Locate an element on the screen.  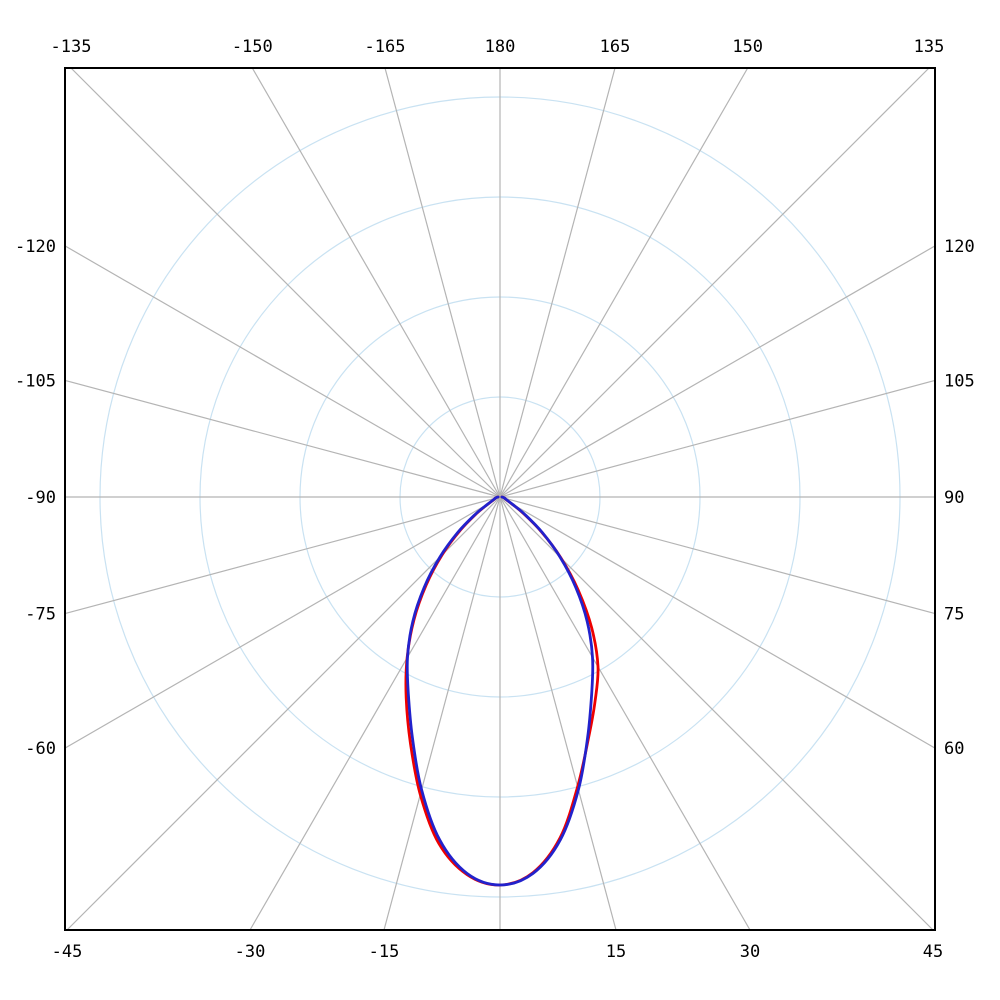
angle-axis-label--45: -45 is located at coordinates (67, 952).